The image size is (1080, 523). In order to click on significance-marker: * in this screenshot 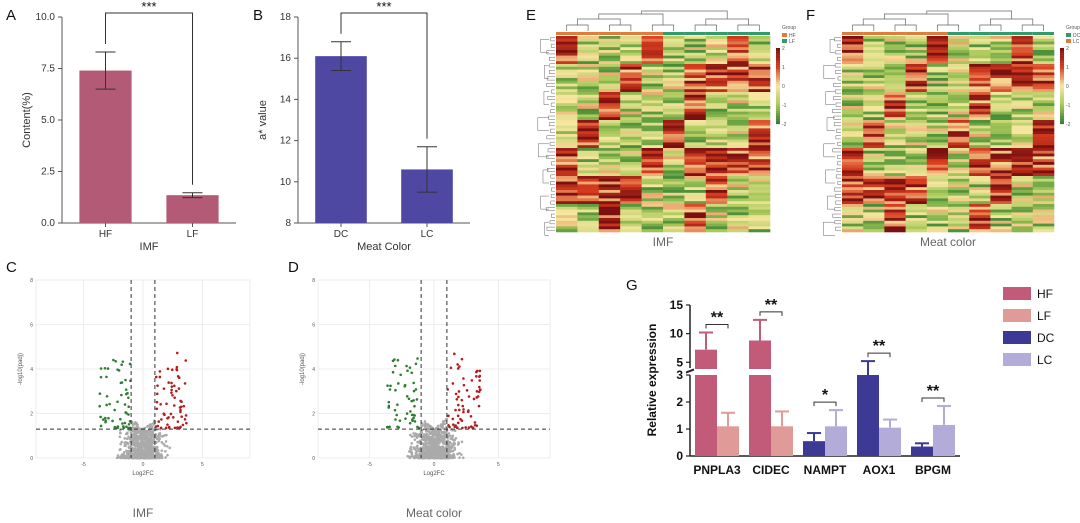, I will do `click(825, 395)`.